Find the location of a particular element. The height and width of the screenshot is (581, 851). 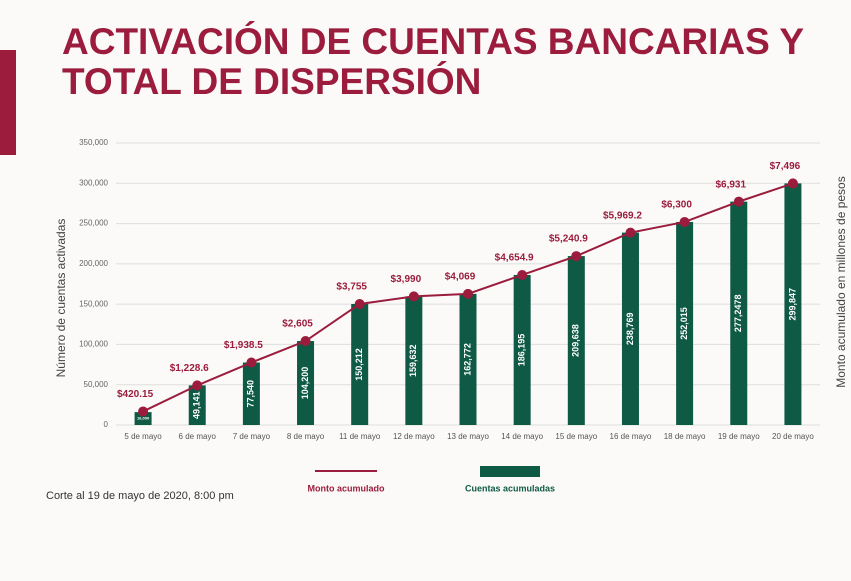

bar-value-label: 186,195 is located at coordinates (522, 350).